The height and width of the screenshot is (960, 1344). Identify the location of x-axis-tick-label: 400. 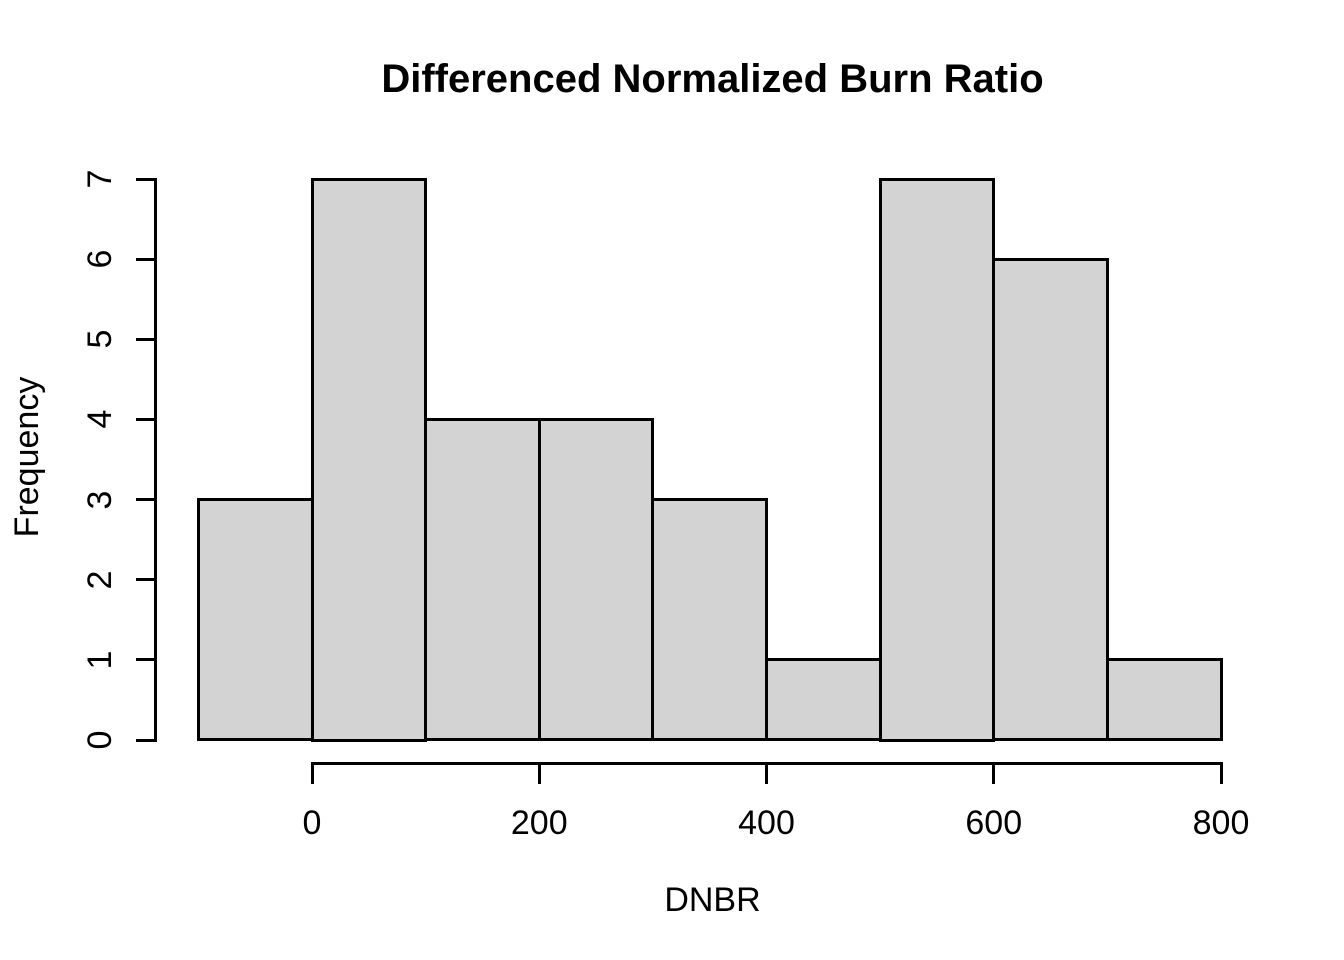
(766, 823).